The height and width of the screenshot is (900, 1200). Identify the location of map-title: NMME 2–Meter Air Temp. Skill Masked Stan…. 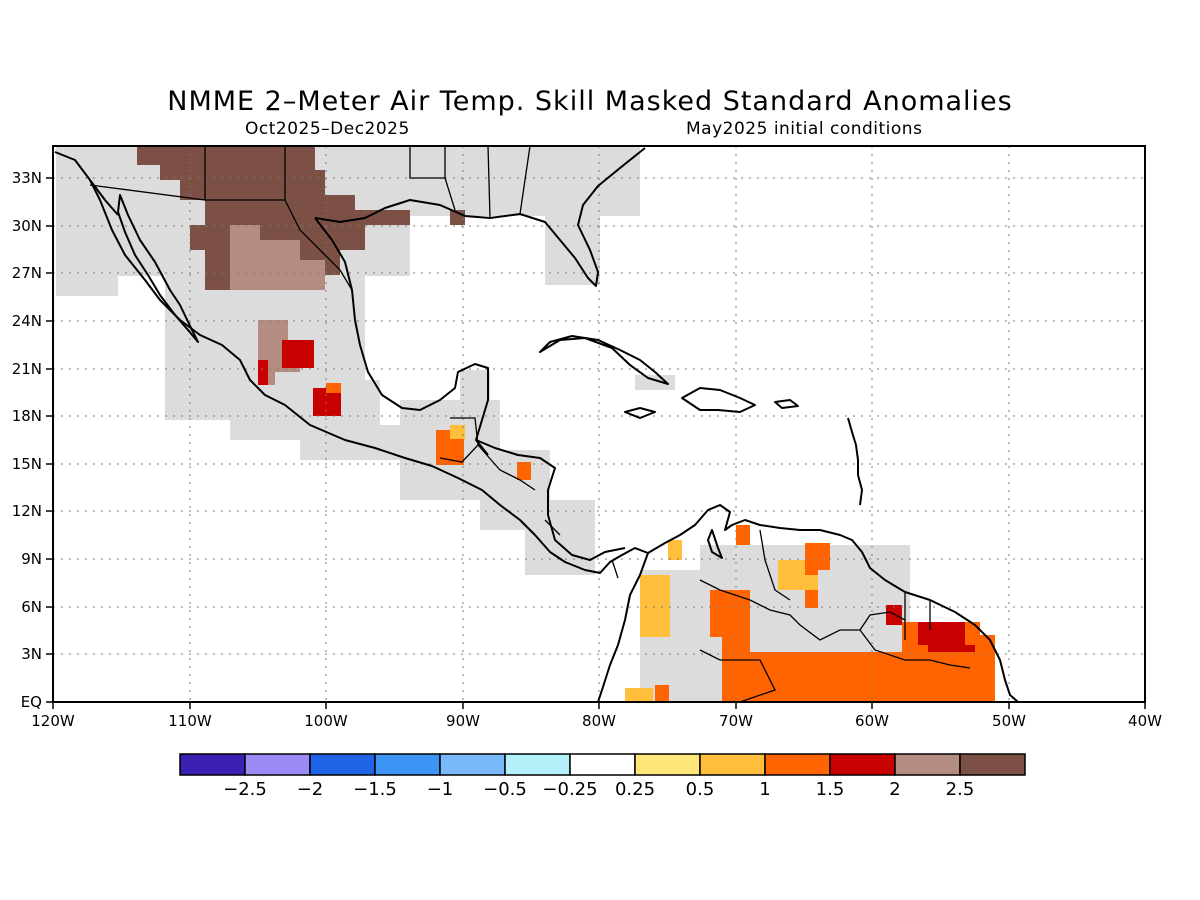
(590, 101).